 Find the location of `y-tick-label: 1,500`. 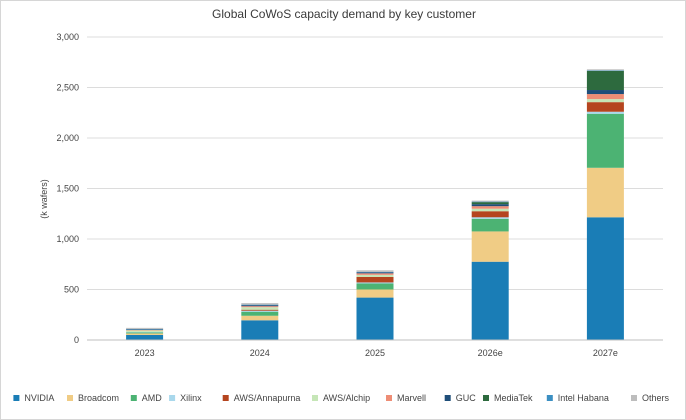

y-tick-label: 1,500 is located at coordinates (67, 189).